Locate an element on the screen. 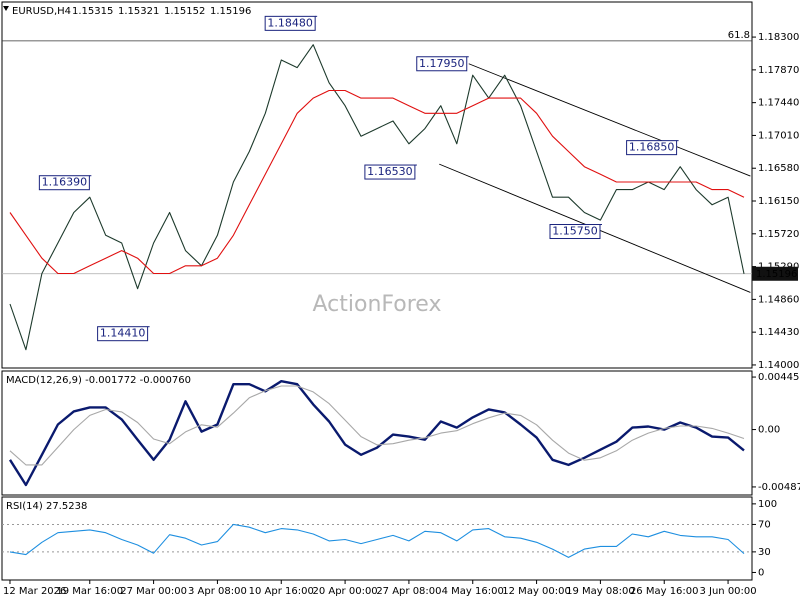 The image size is (800, 600). y-tick-label: 0.00 is located at coordinates (769, 430).